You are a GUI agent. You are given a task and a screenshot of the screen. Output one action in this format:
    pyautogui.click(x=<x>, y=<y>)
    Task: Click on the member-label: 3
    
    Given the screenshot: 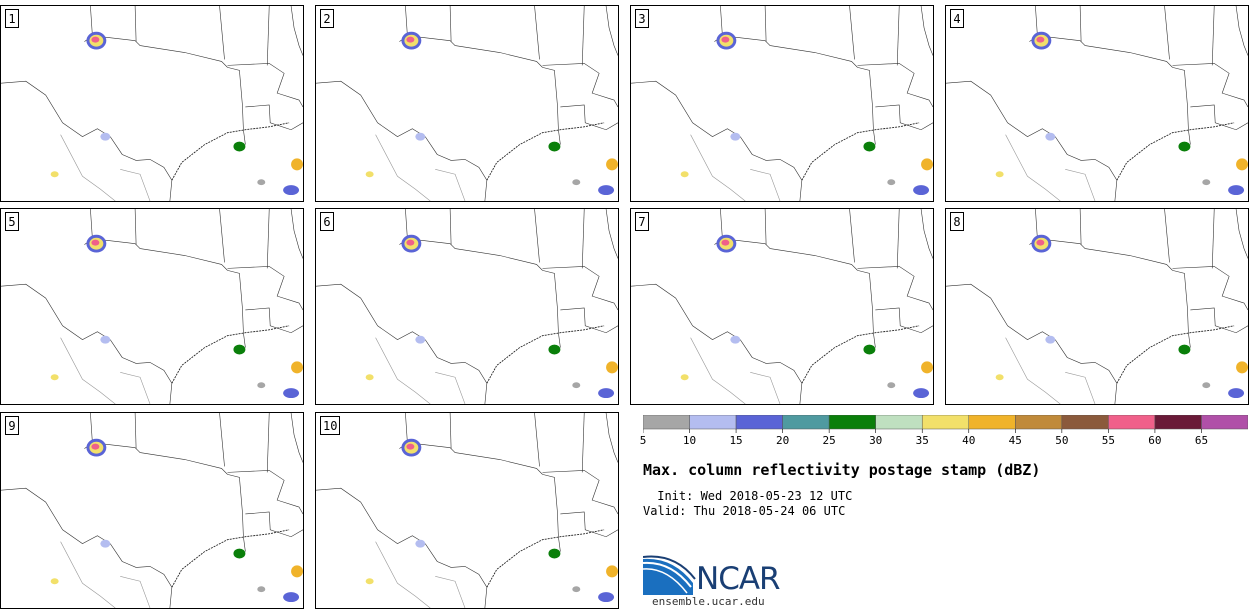 What is the action you would take?
    pyautogui.click(x=642, y=18)
    